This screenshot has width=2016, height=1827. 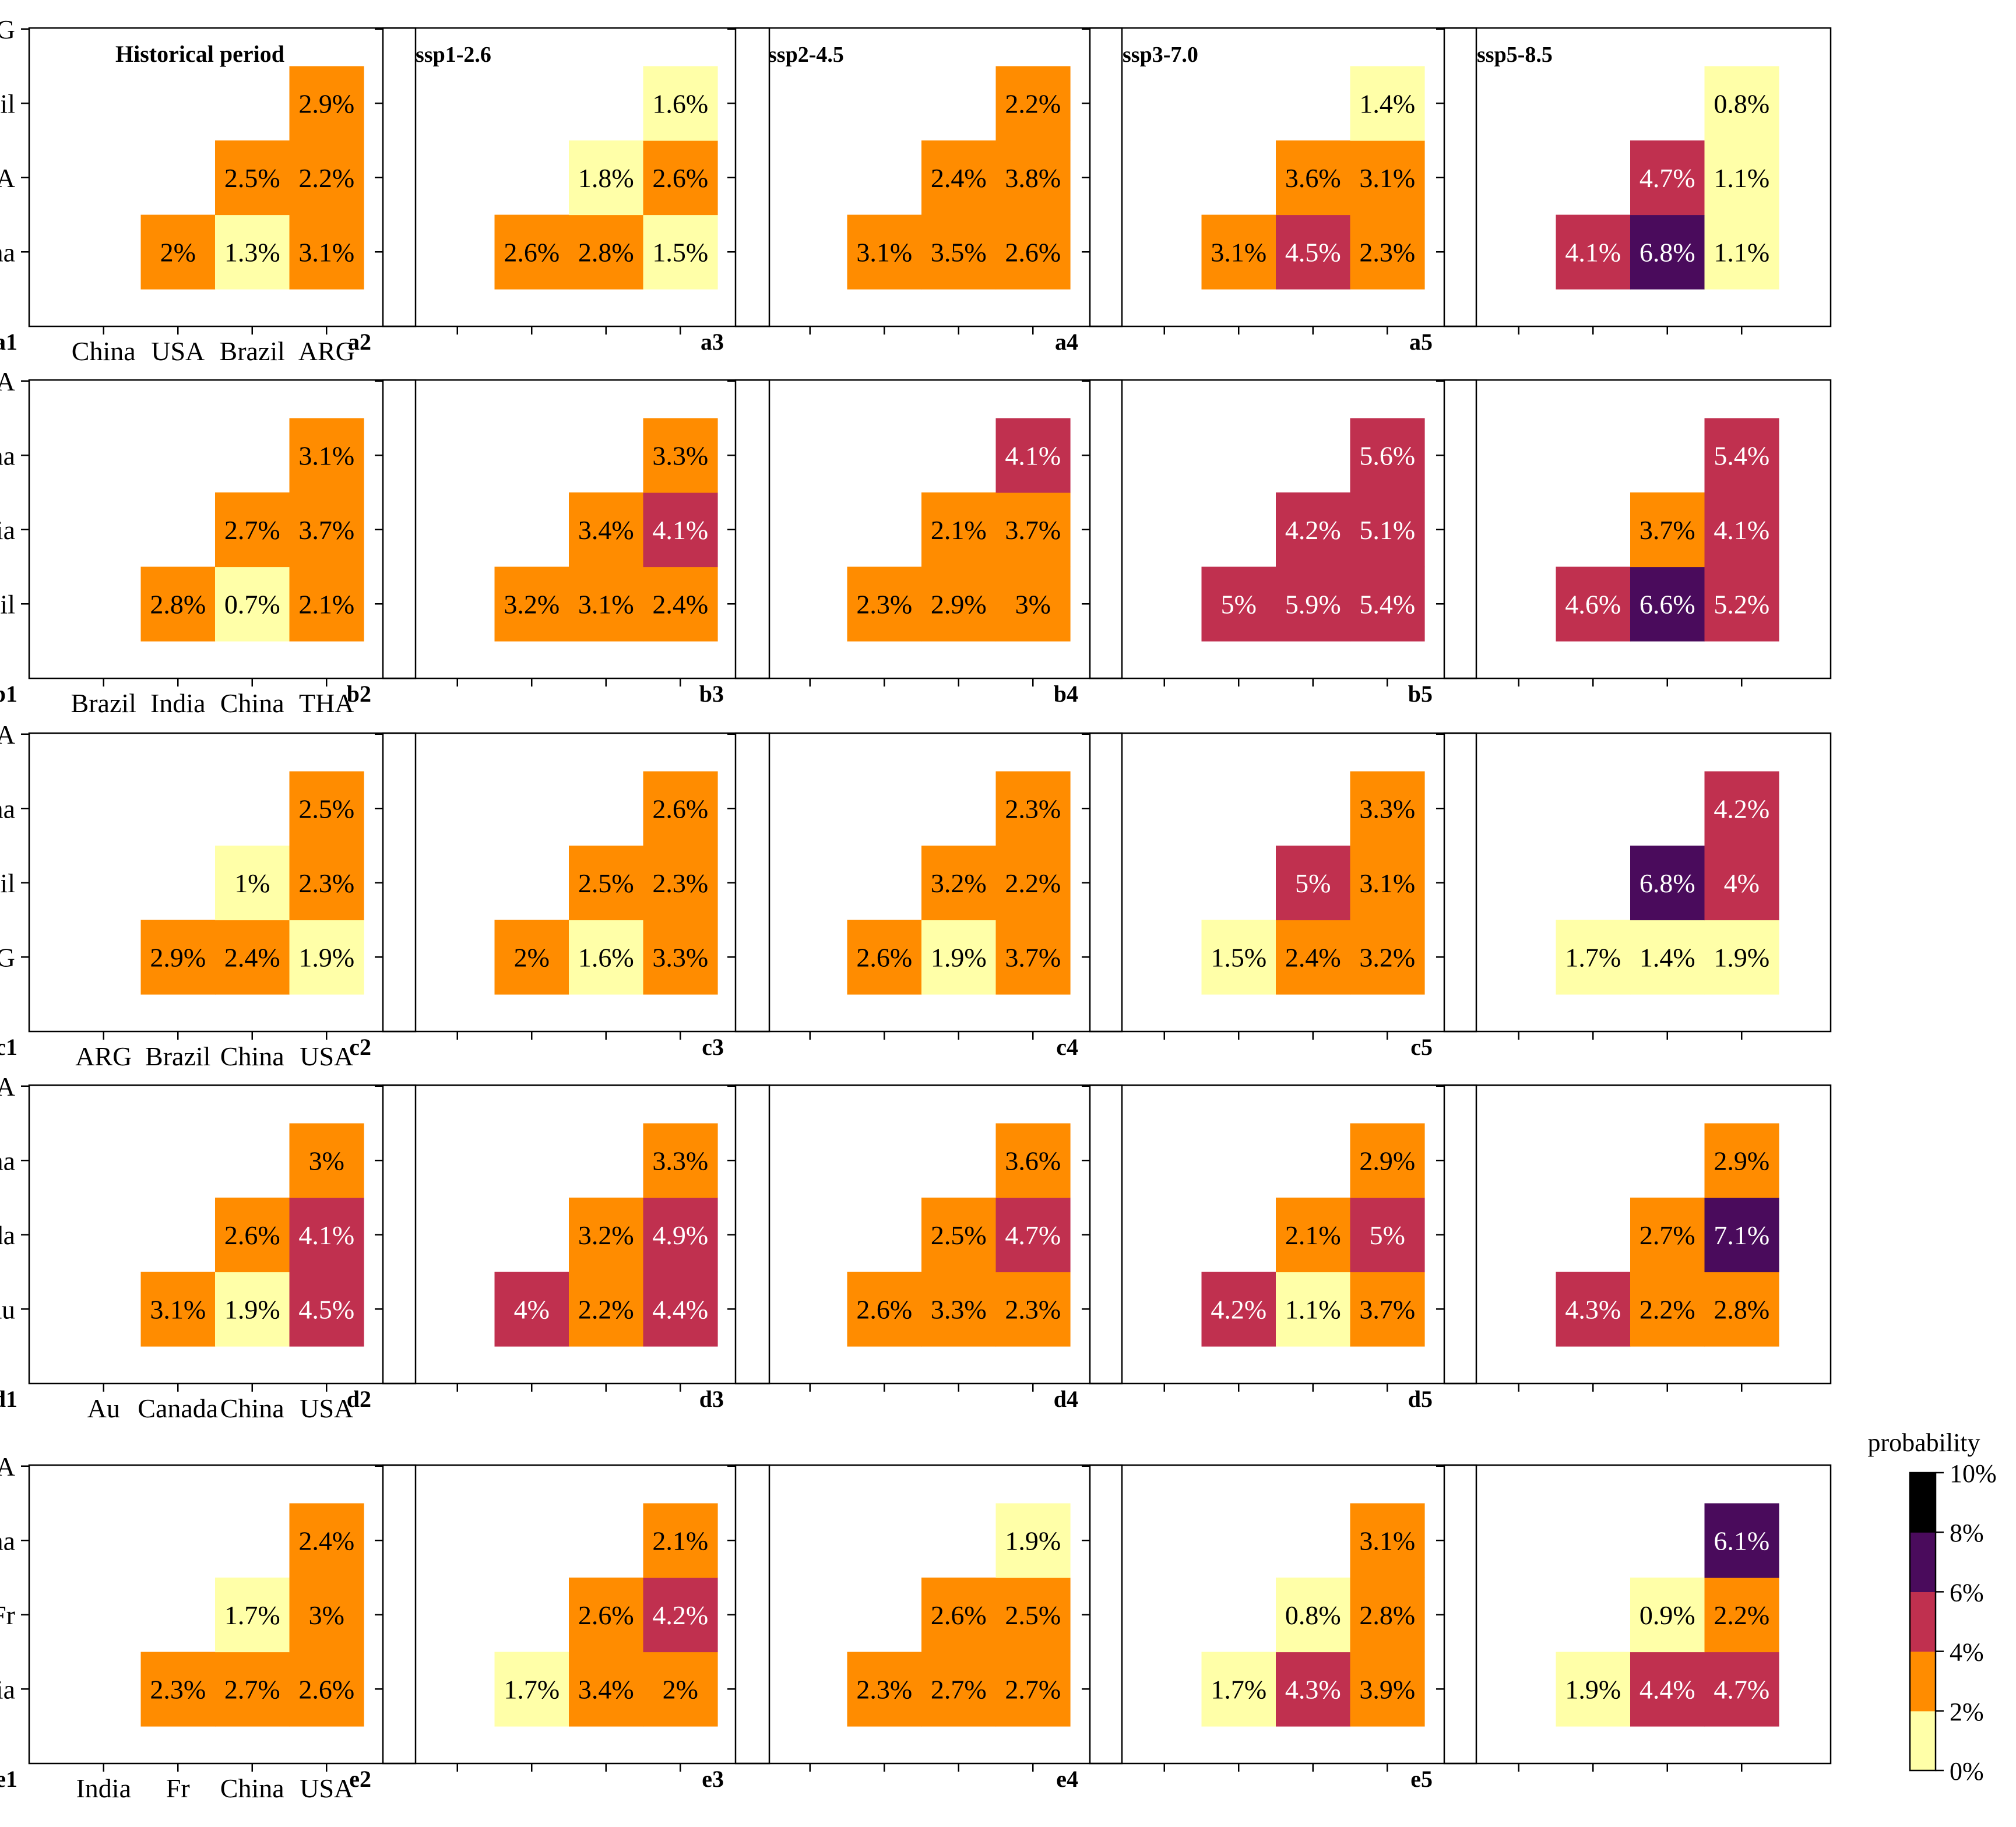 I want to click on colorbar-segment, so click(x=1923, y=1681).